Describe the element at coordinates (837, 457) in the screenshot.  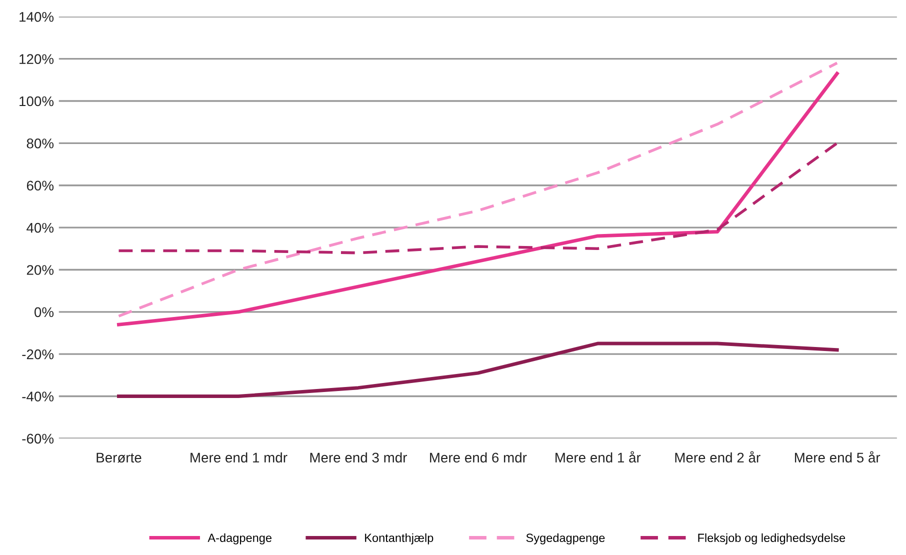
I see `x-tick-label: Mere end 5 år` at that location.